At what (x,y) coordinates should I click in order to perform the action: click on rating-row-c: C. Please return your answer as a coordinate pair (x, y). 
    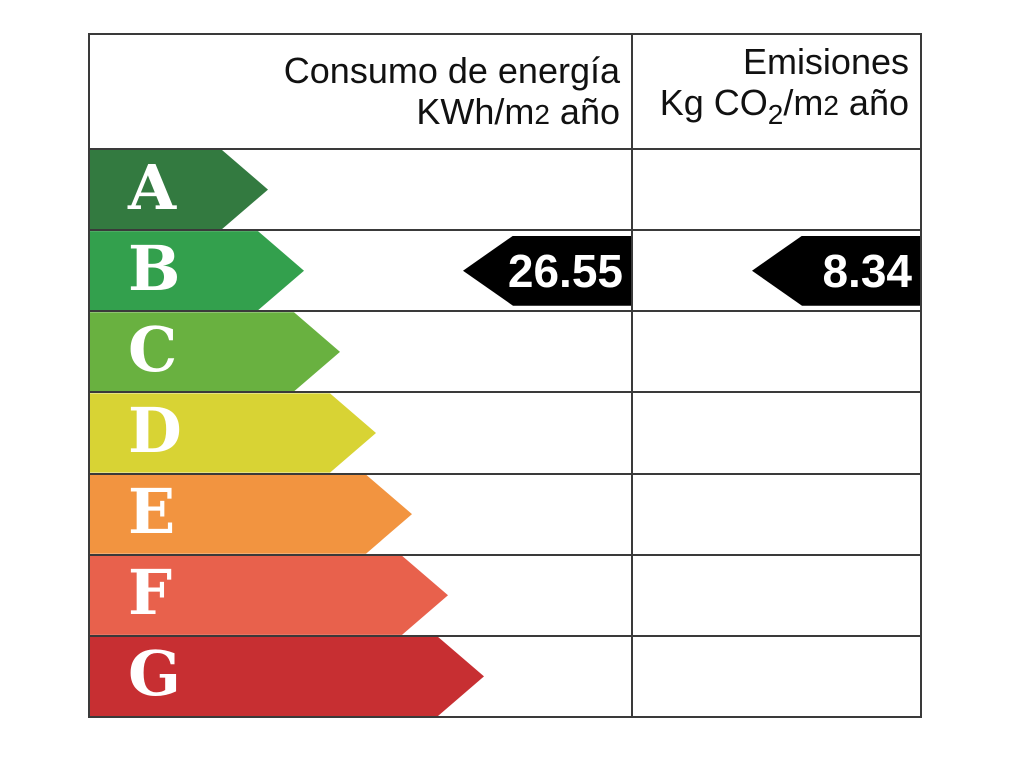
    Looking at the image, I should click on (505, 351).